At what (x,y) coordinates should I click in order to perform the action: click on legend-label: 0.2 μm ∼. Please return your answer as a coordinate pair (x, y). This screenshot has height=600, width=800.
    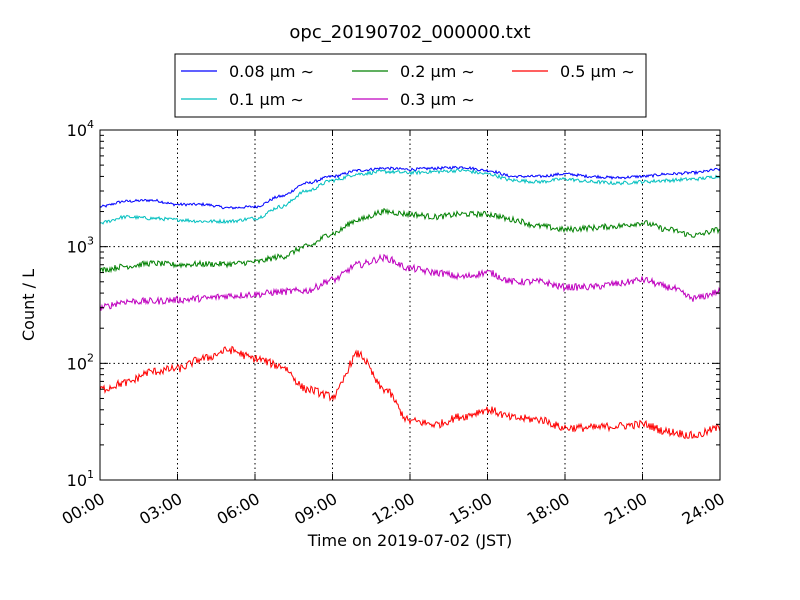
    Looking at the image, I should click on (437, 71).